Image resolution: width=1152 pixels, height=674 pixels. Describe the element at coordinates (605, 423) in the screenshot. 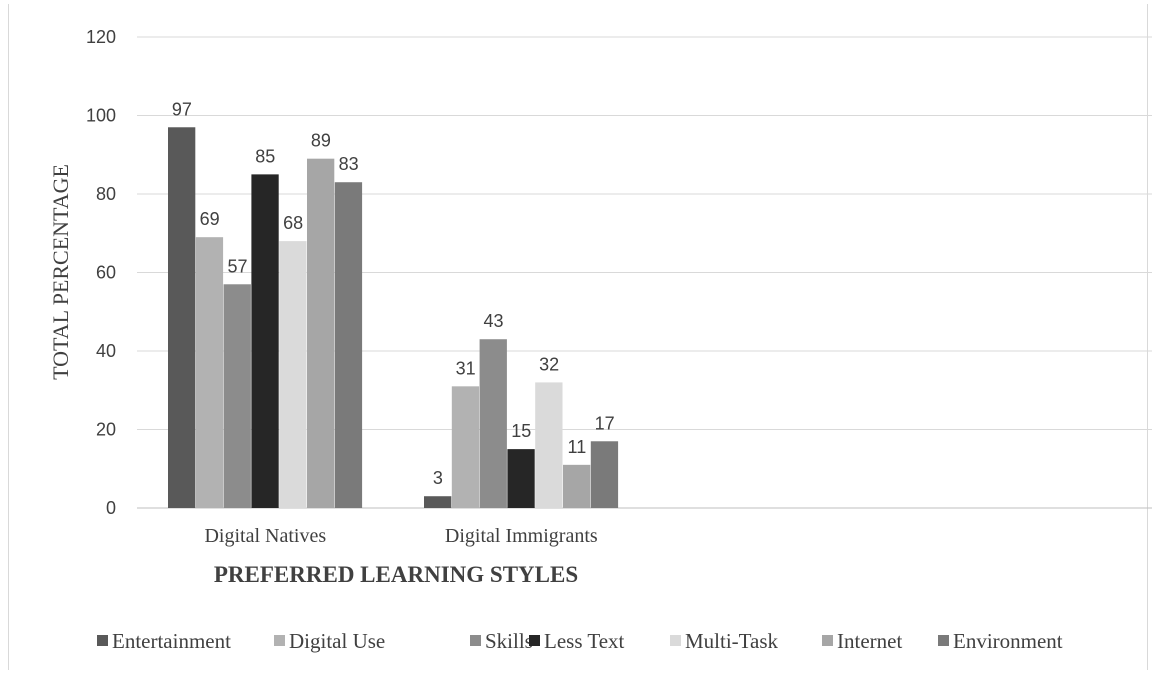

I see `data-label: 17` at that location.